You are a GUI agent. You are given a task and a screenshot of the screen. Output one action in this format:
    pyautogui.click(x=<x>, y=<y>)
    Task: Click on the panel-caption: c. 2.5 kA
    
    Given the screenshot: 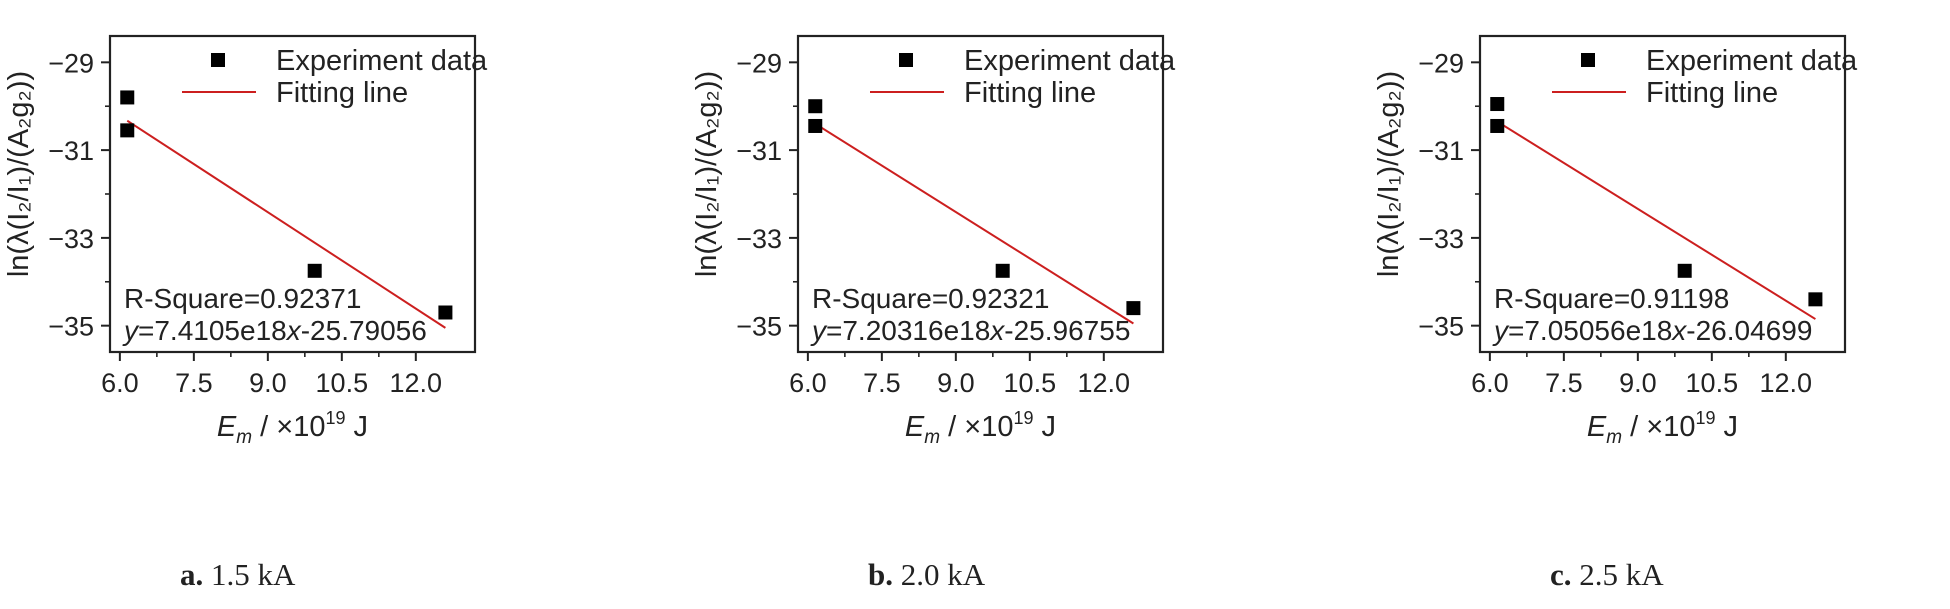 What is the action you would take?
    pyautogui.click(x=1607, y=574)
    